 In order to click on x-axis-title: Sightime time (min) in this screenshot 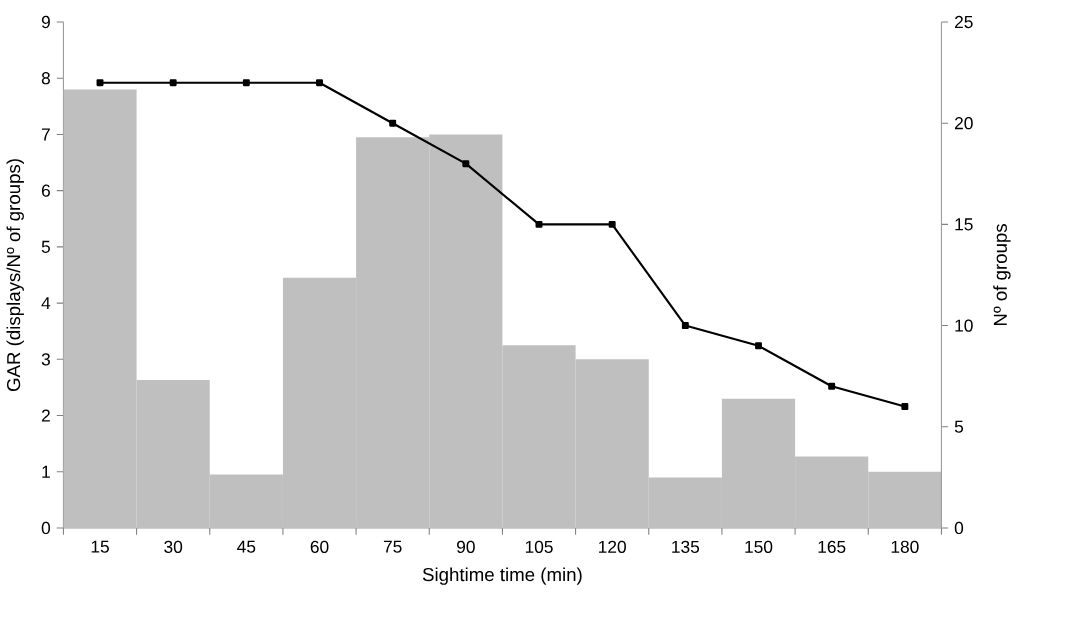, I will do `click(502, 576)`.